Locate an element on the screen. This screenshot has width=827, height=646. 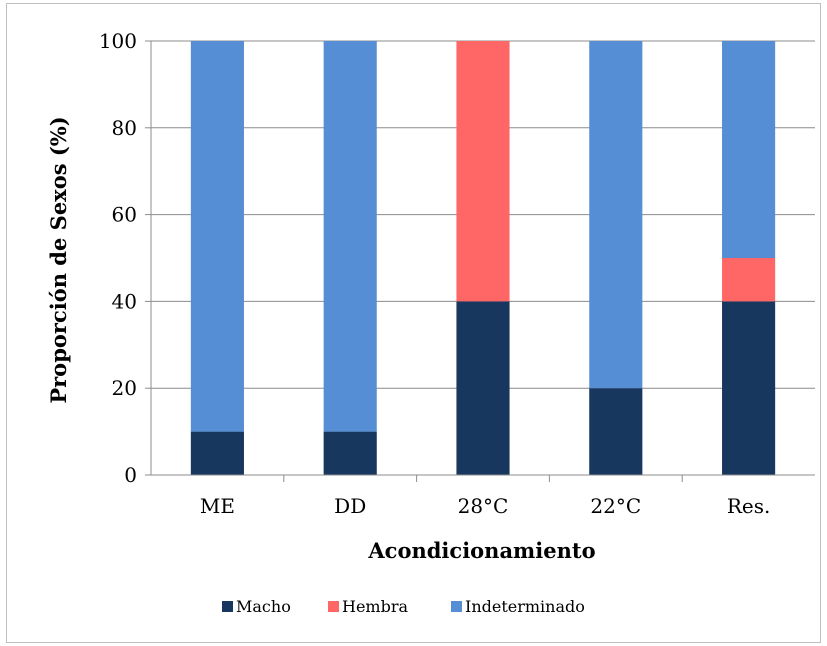
x-tick-label: ME is located at coordinates (217, 506).